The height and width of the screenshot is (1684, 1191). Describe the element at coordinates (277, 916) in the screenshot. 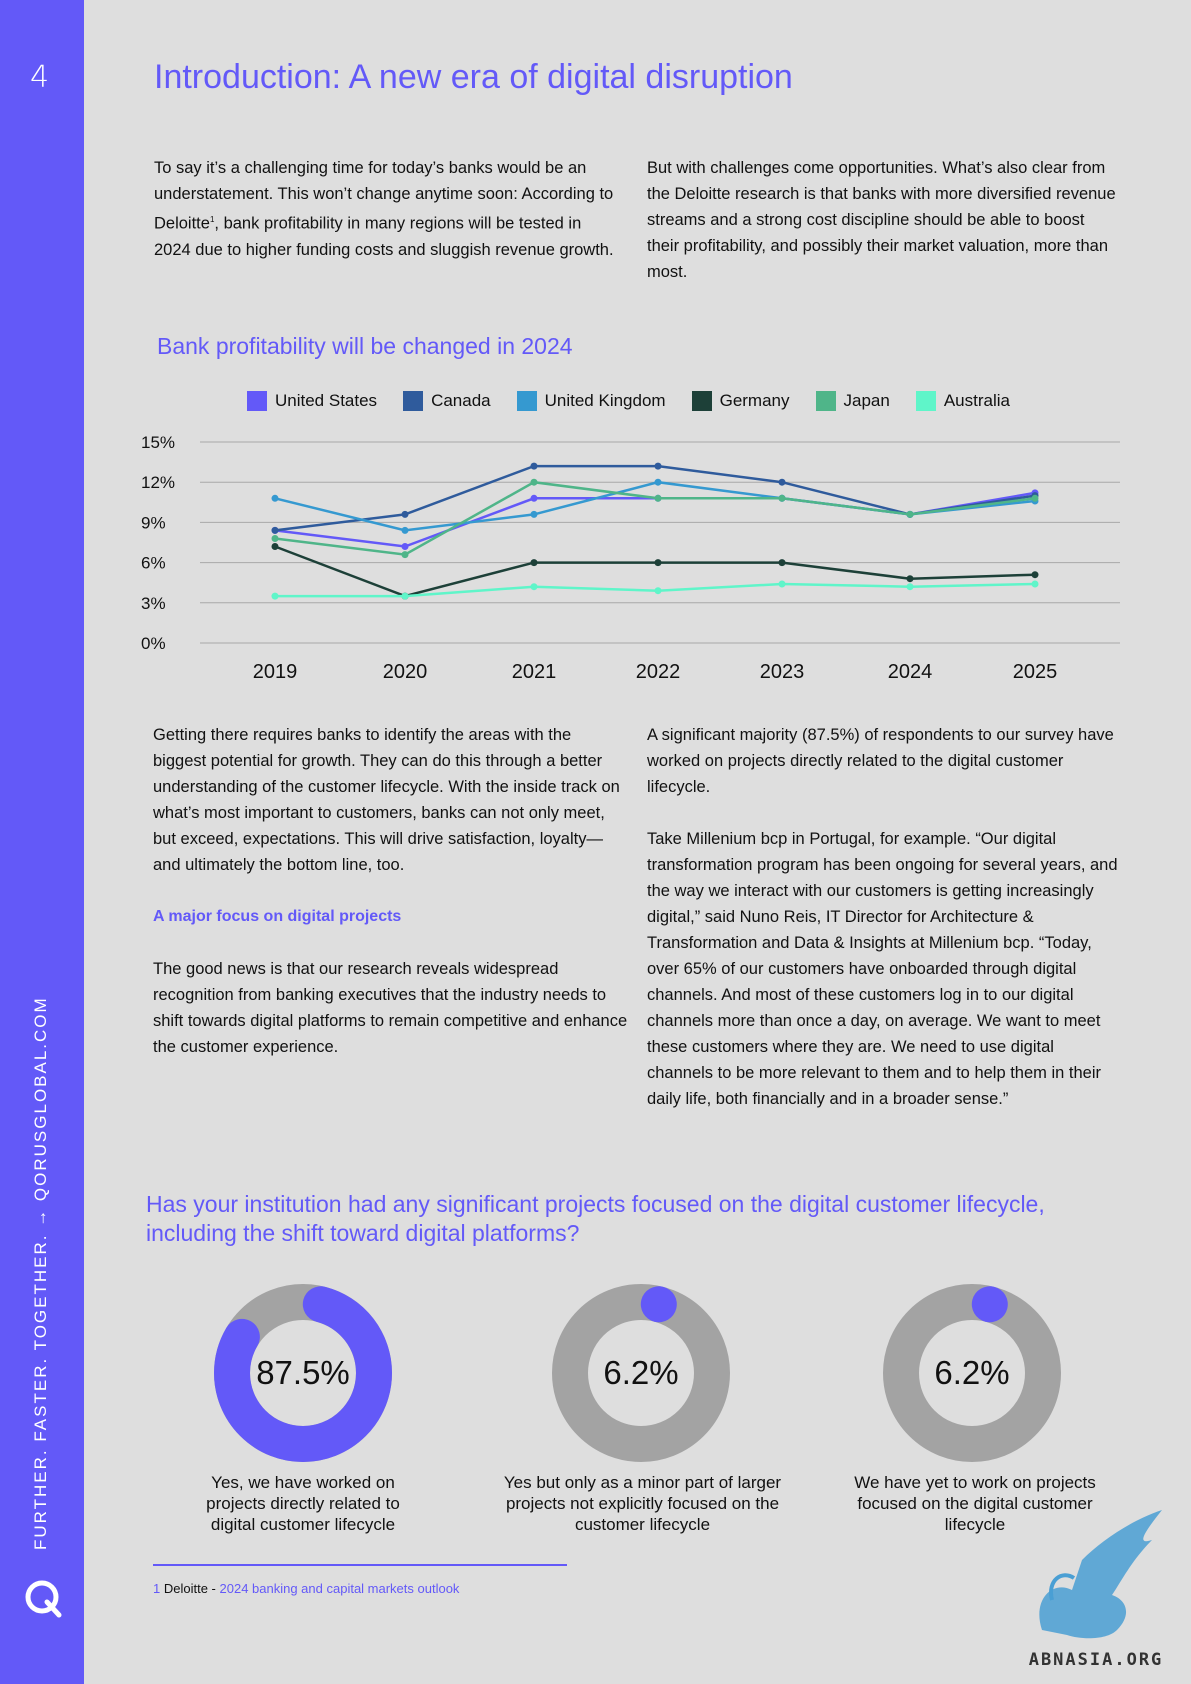

I see `section-subheading: A major focus on digital projects` at that location.